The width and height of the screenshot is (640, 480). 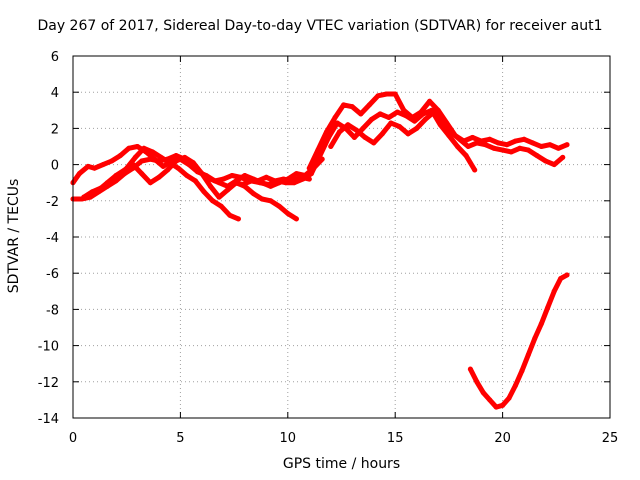 What do you see at coordinates (502, 438) in the screenshot?
I see `x-tick-label: 20` at bounding box center [502, 438].